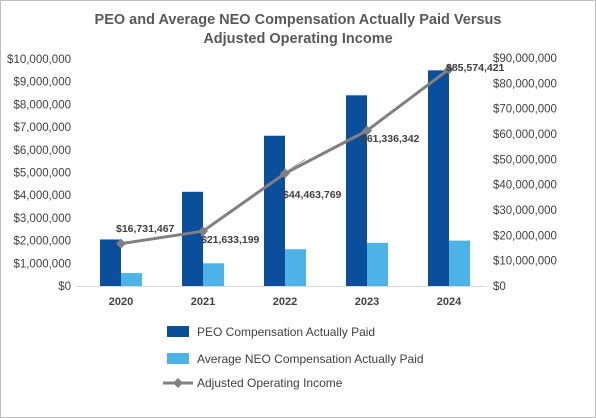 This screenshot has width=596, height=418. I want to click on left-axis-tick-label: $5,000,000, so click(42, 174).